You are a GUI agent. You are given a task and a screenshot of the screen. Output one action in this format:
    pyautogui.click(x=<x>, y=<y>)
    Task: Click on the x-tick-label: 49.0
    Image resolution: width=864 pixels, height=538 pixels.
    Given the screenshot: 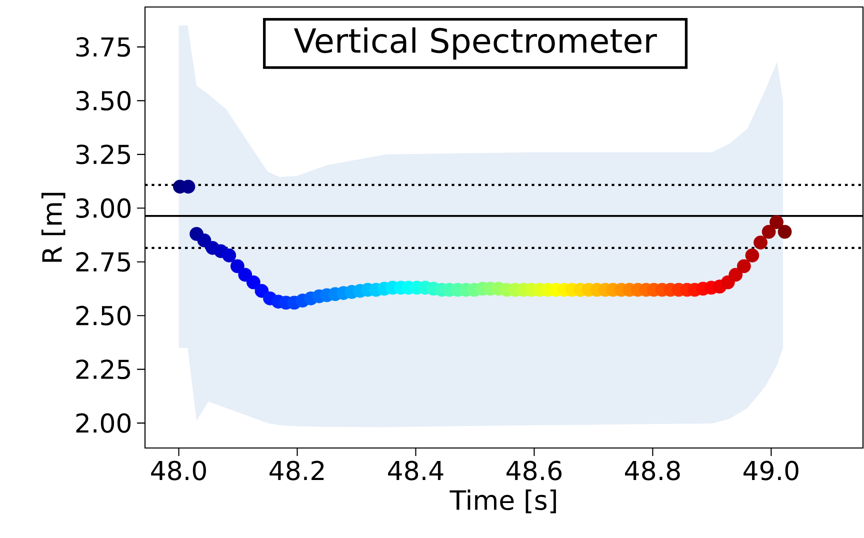 What is the action you would take?
    pyautogui.click(x=771, y=470)
    